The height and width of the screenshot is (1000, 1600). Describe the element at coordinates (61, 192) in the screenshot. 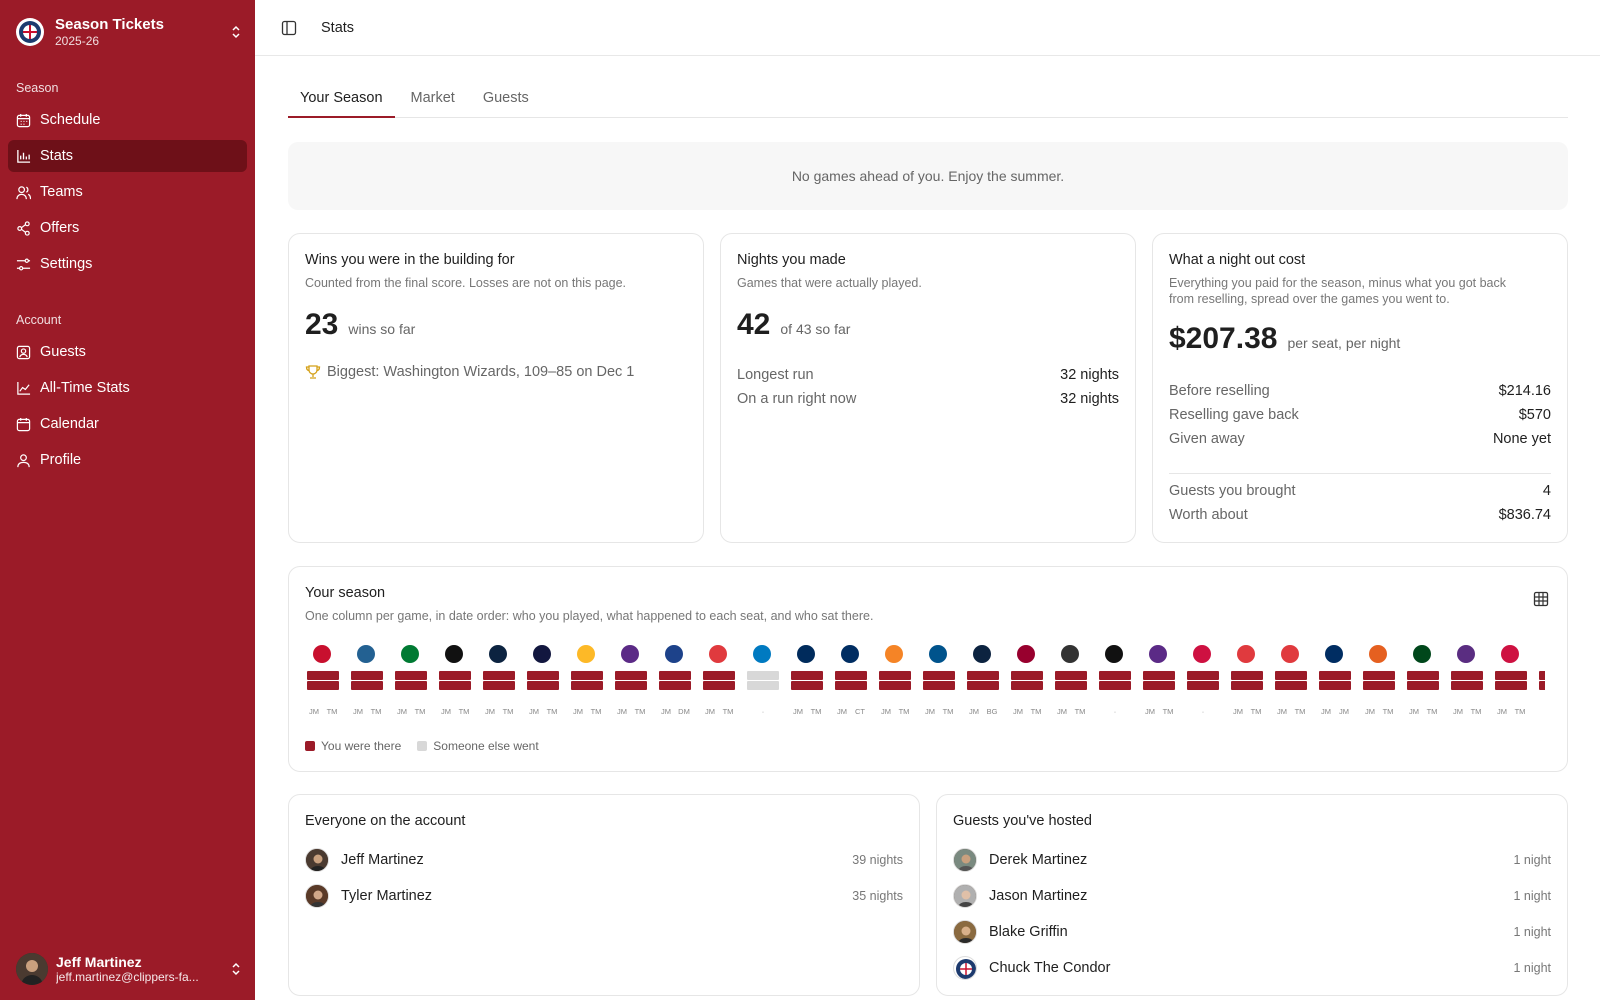

I see `sidebar-item-label: Teams` at that location.